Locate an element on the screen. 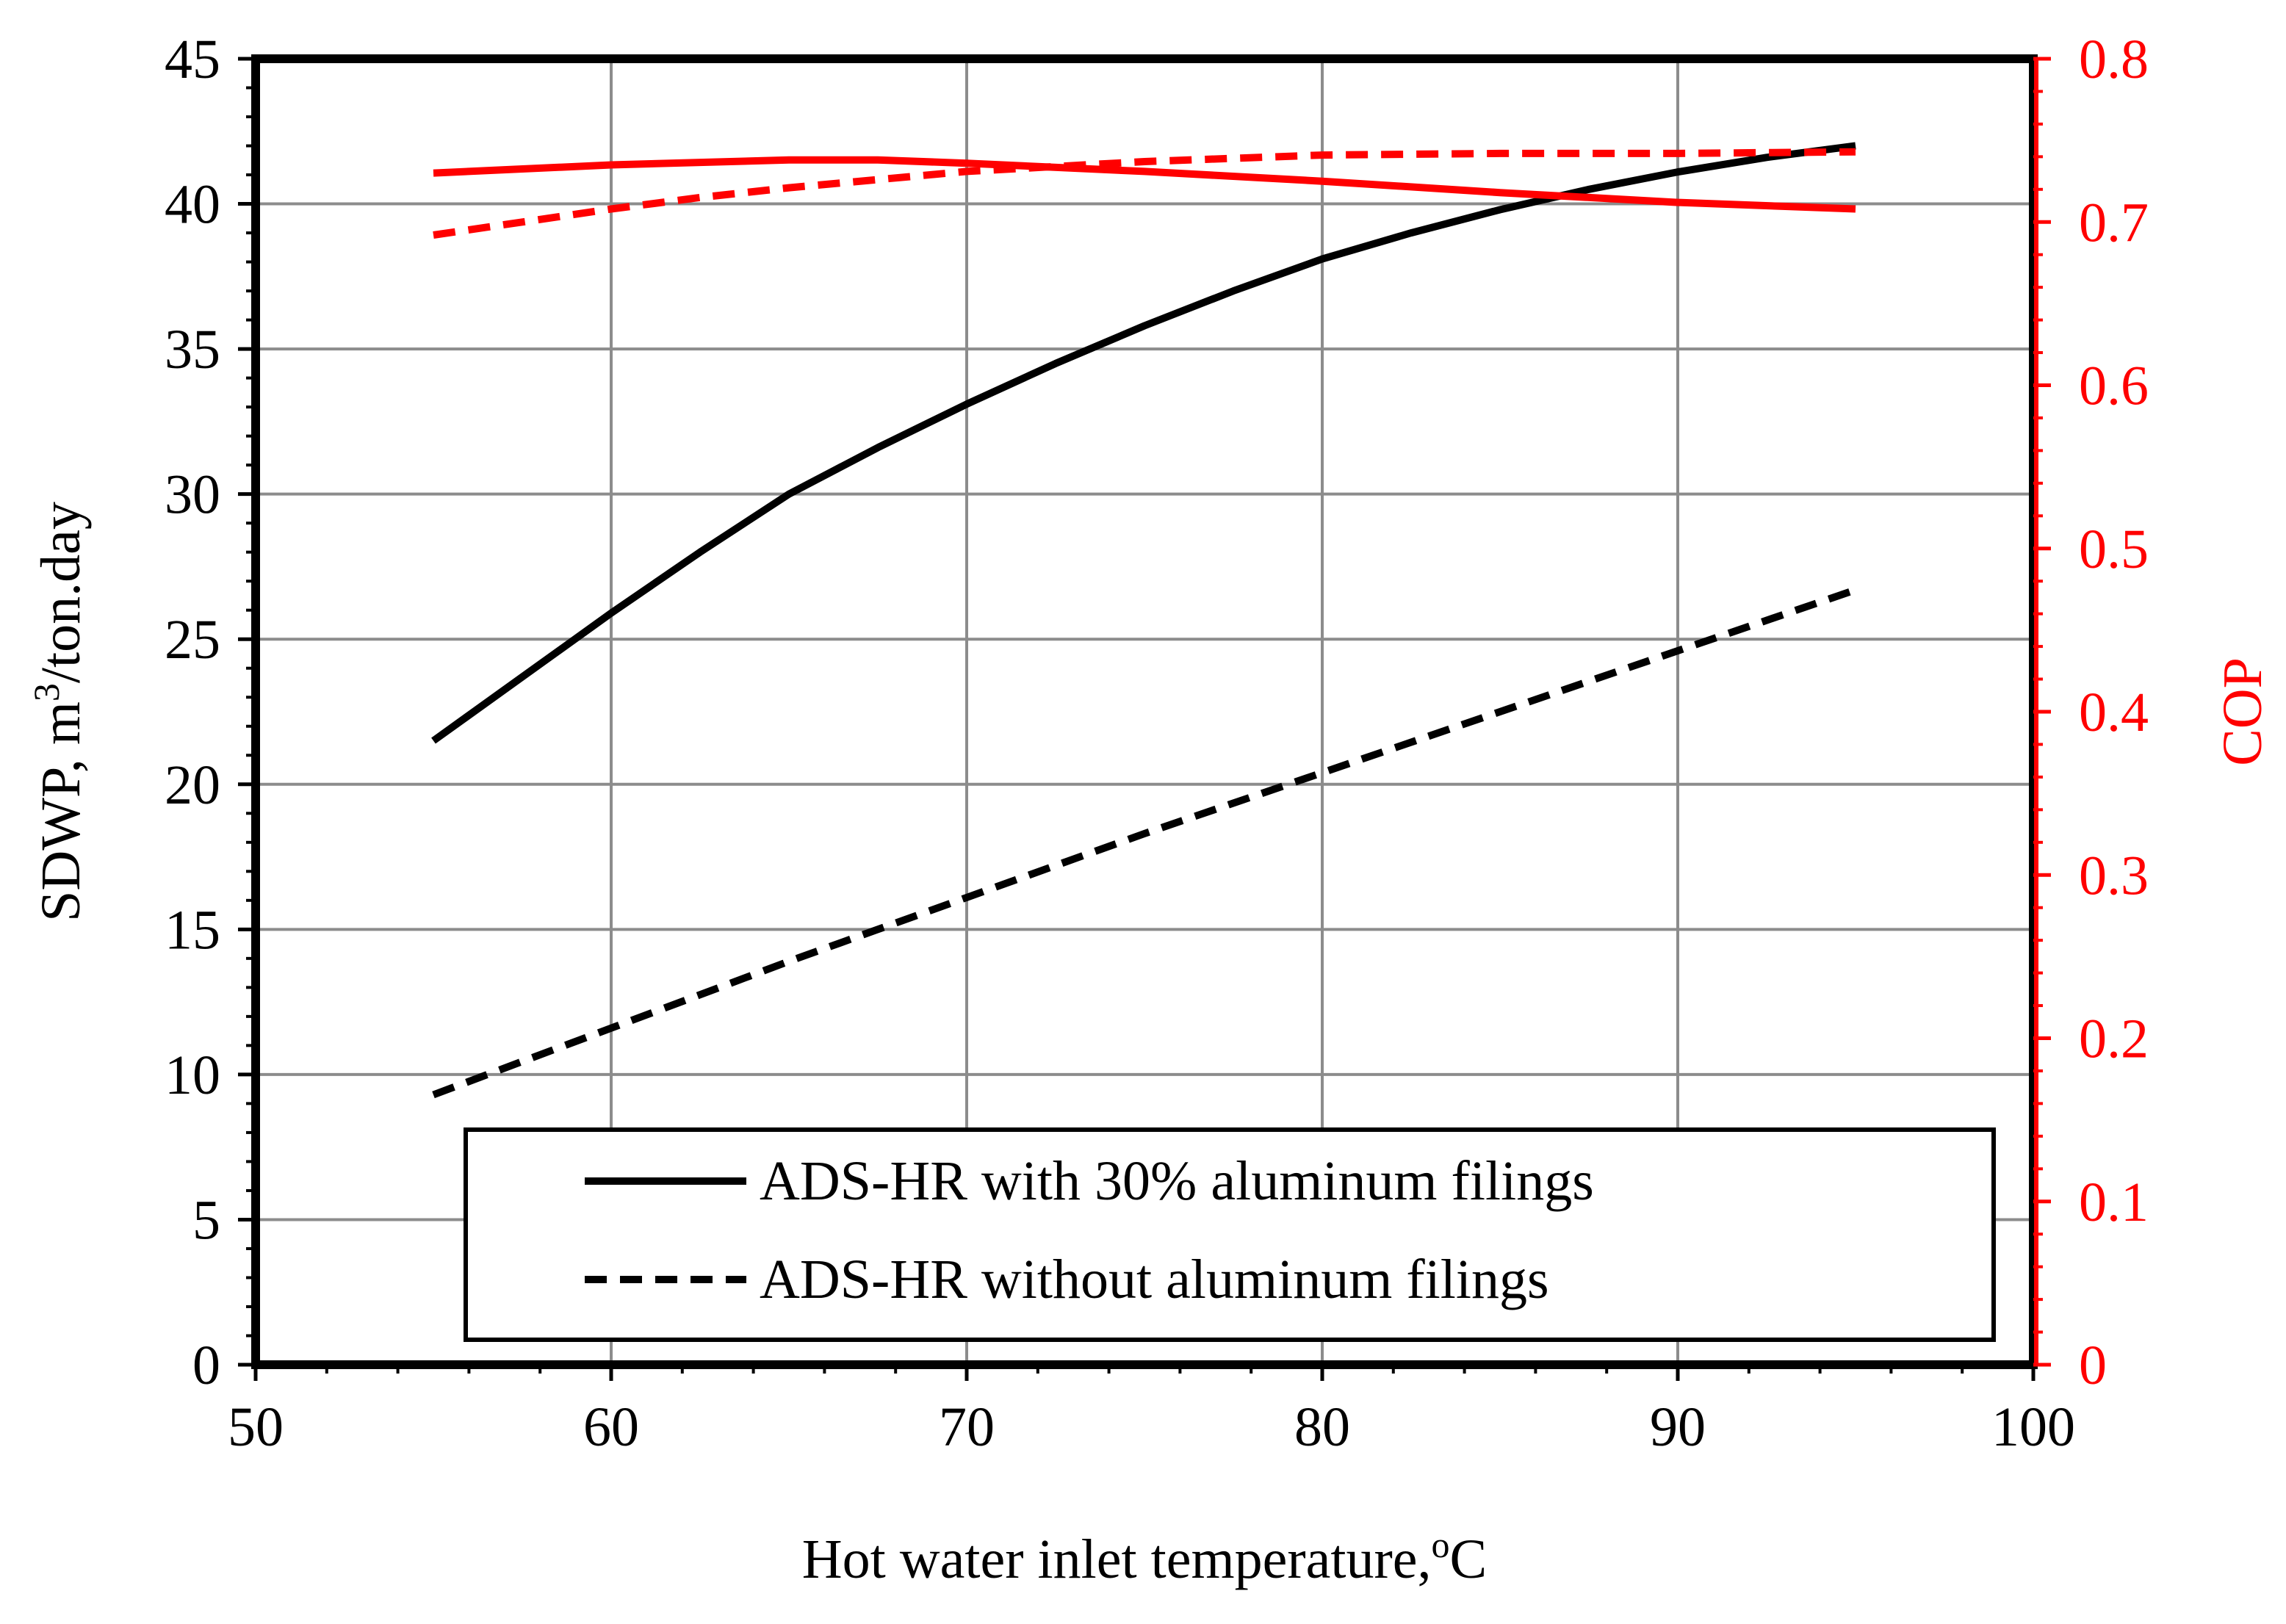 This screenshot has height=1624, width=2286. x-axis-title-text: Hot water inlet temperature, is located at coordinates (1117, 1559).